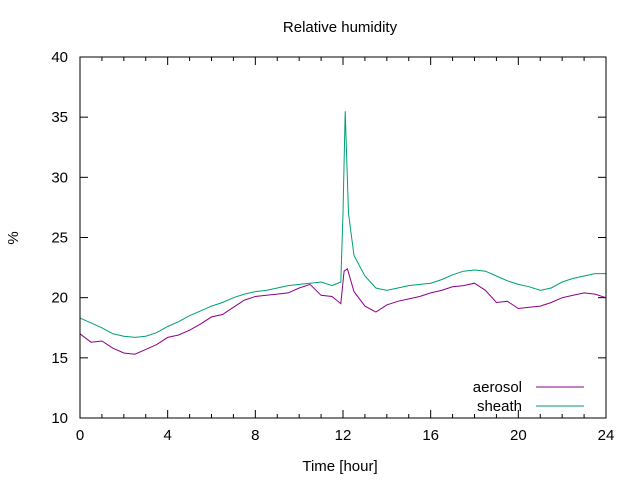 The image size is (640, 480). Describe the element at coordinates (59, 57) in the screenshot. I see `y-tick-label: 40` at that location.